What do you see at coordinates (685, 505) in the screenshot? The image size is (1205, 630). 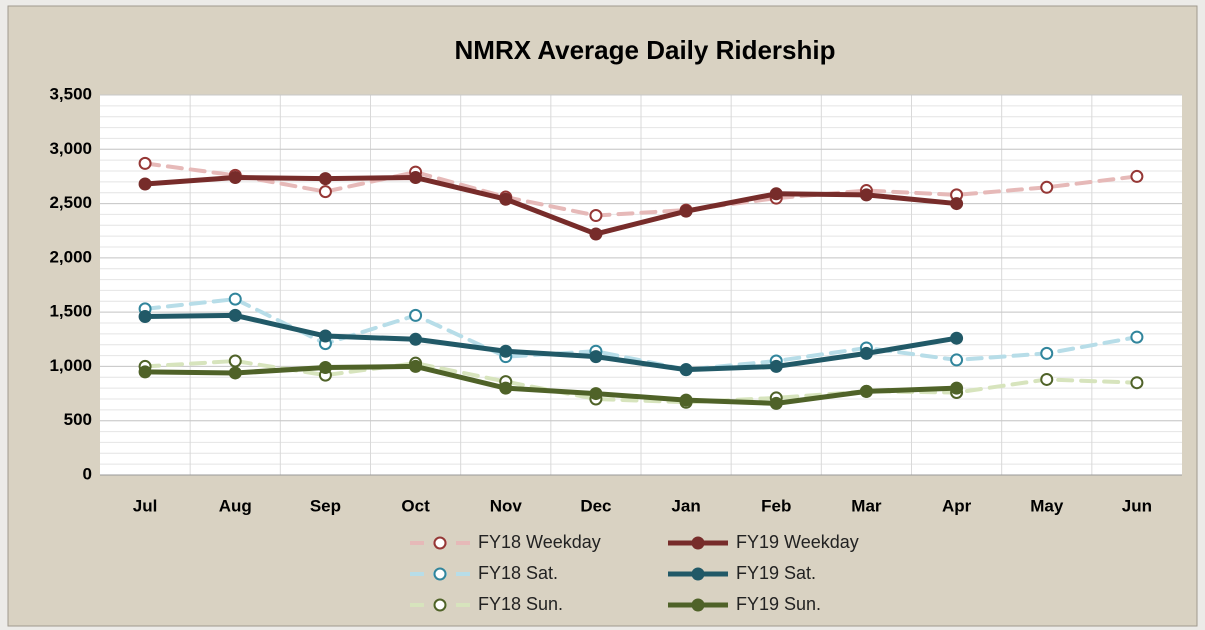 I see `x-tick-label: Jan` at bounding box center [685, 505].